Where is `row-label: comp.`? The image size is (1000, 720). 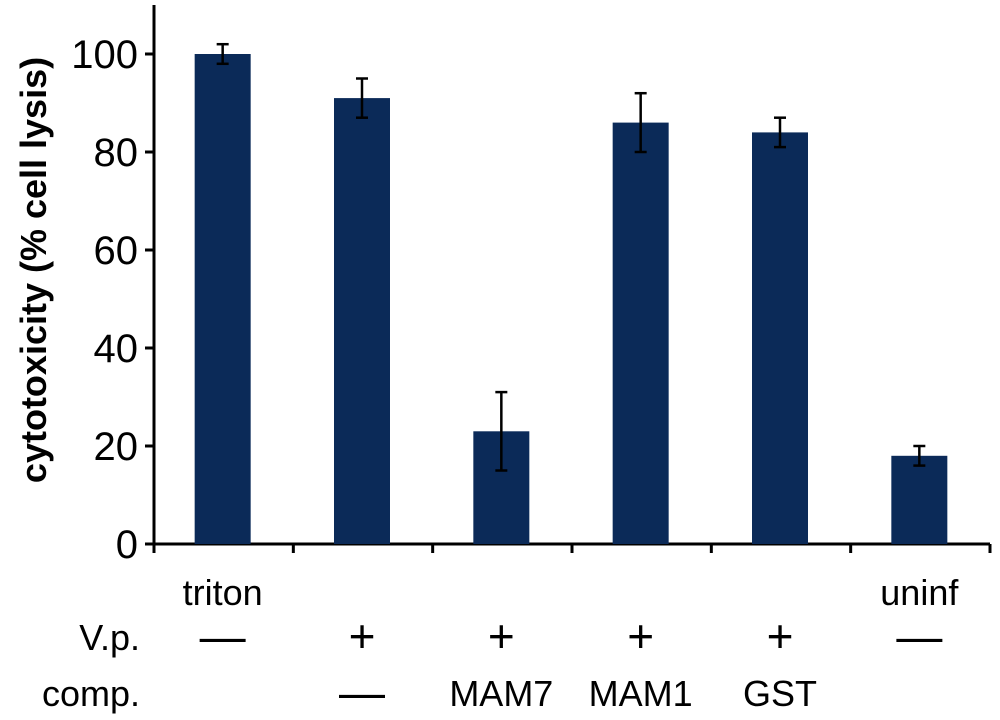 row-label: comp. is located at coordinates (91, 693).